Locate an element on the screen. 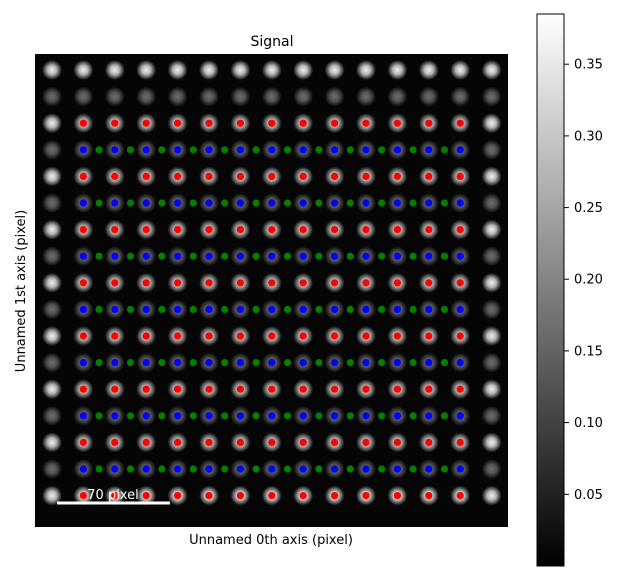 This screenshot has height=581, width=640. y-axis-label: Unnamed 1st axis (pixel) is located at coordinates (21, 291).